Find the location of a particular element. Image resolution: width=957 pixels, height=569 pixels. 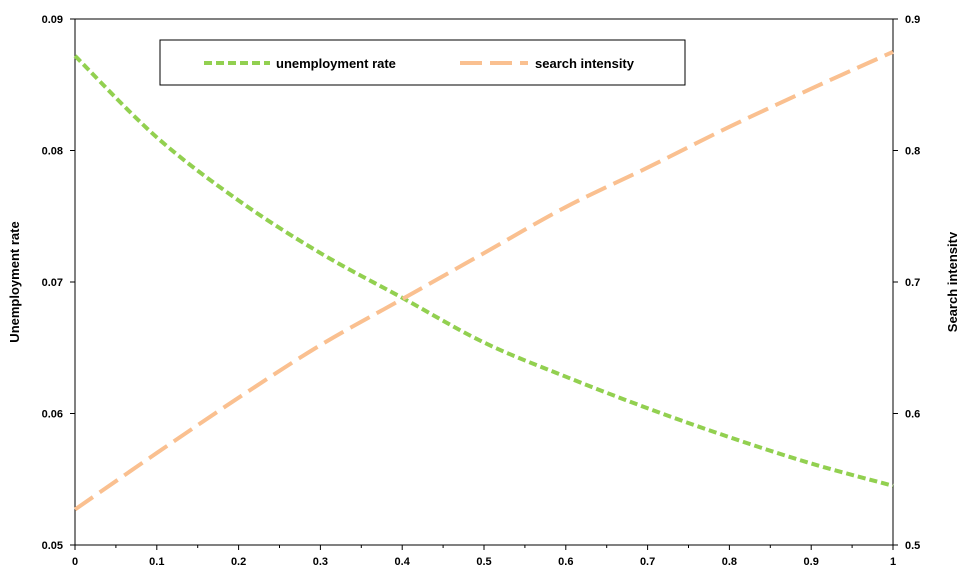

right-y-tick-label: 0.7 is located at coordinates (912, 283).